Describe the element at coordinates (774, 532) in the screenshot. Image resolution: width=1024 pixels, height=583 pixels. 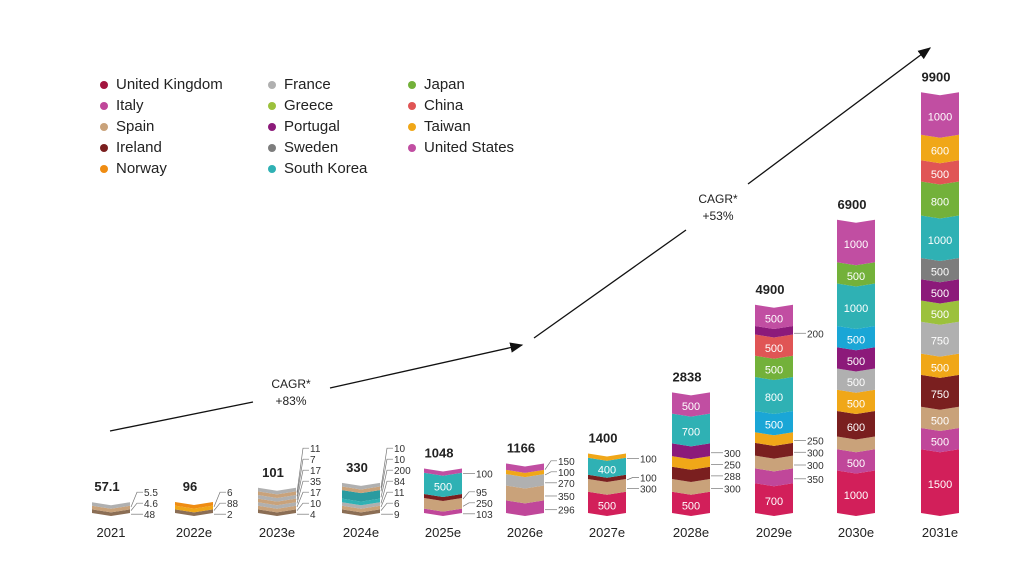
I see `x-tick-label: 2029e` at that location.